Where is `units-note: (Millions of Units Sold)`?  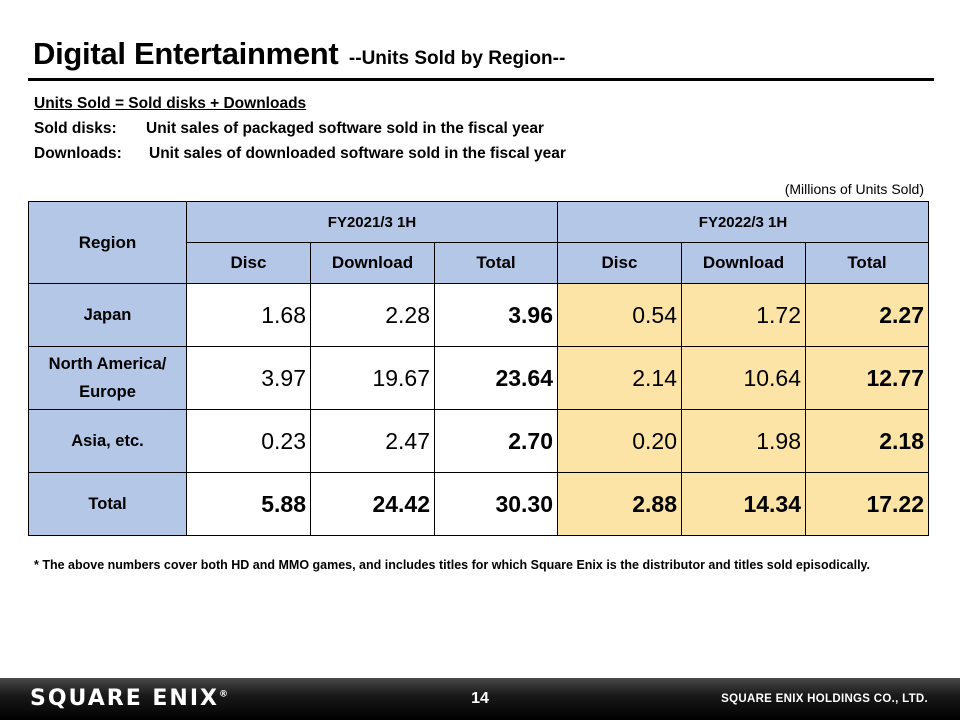
units-note: (Millions of Units Sold) is located at coordinates (854, 189).